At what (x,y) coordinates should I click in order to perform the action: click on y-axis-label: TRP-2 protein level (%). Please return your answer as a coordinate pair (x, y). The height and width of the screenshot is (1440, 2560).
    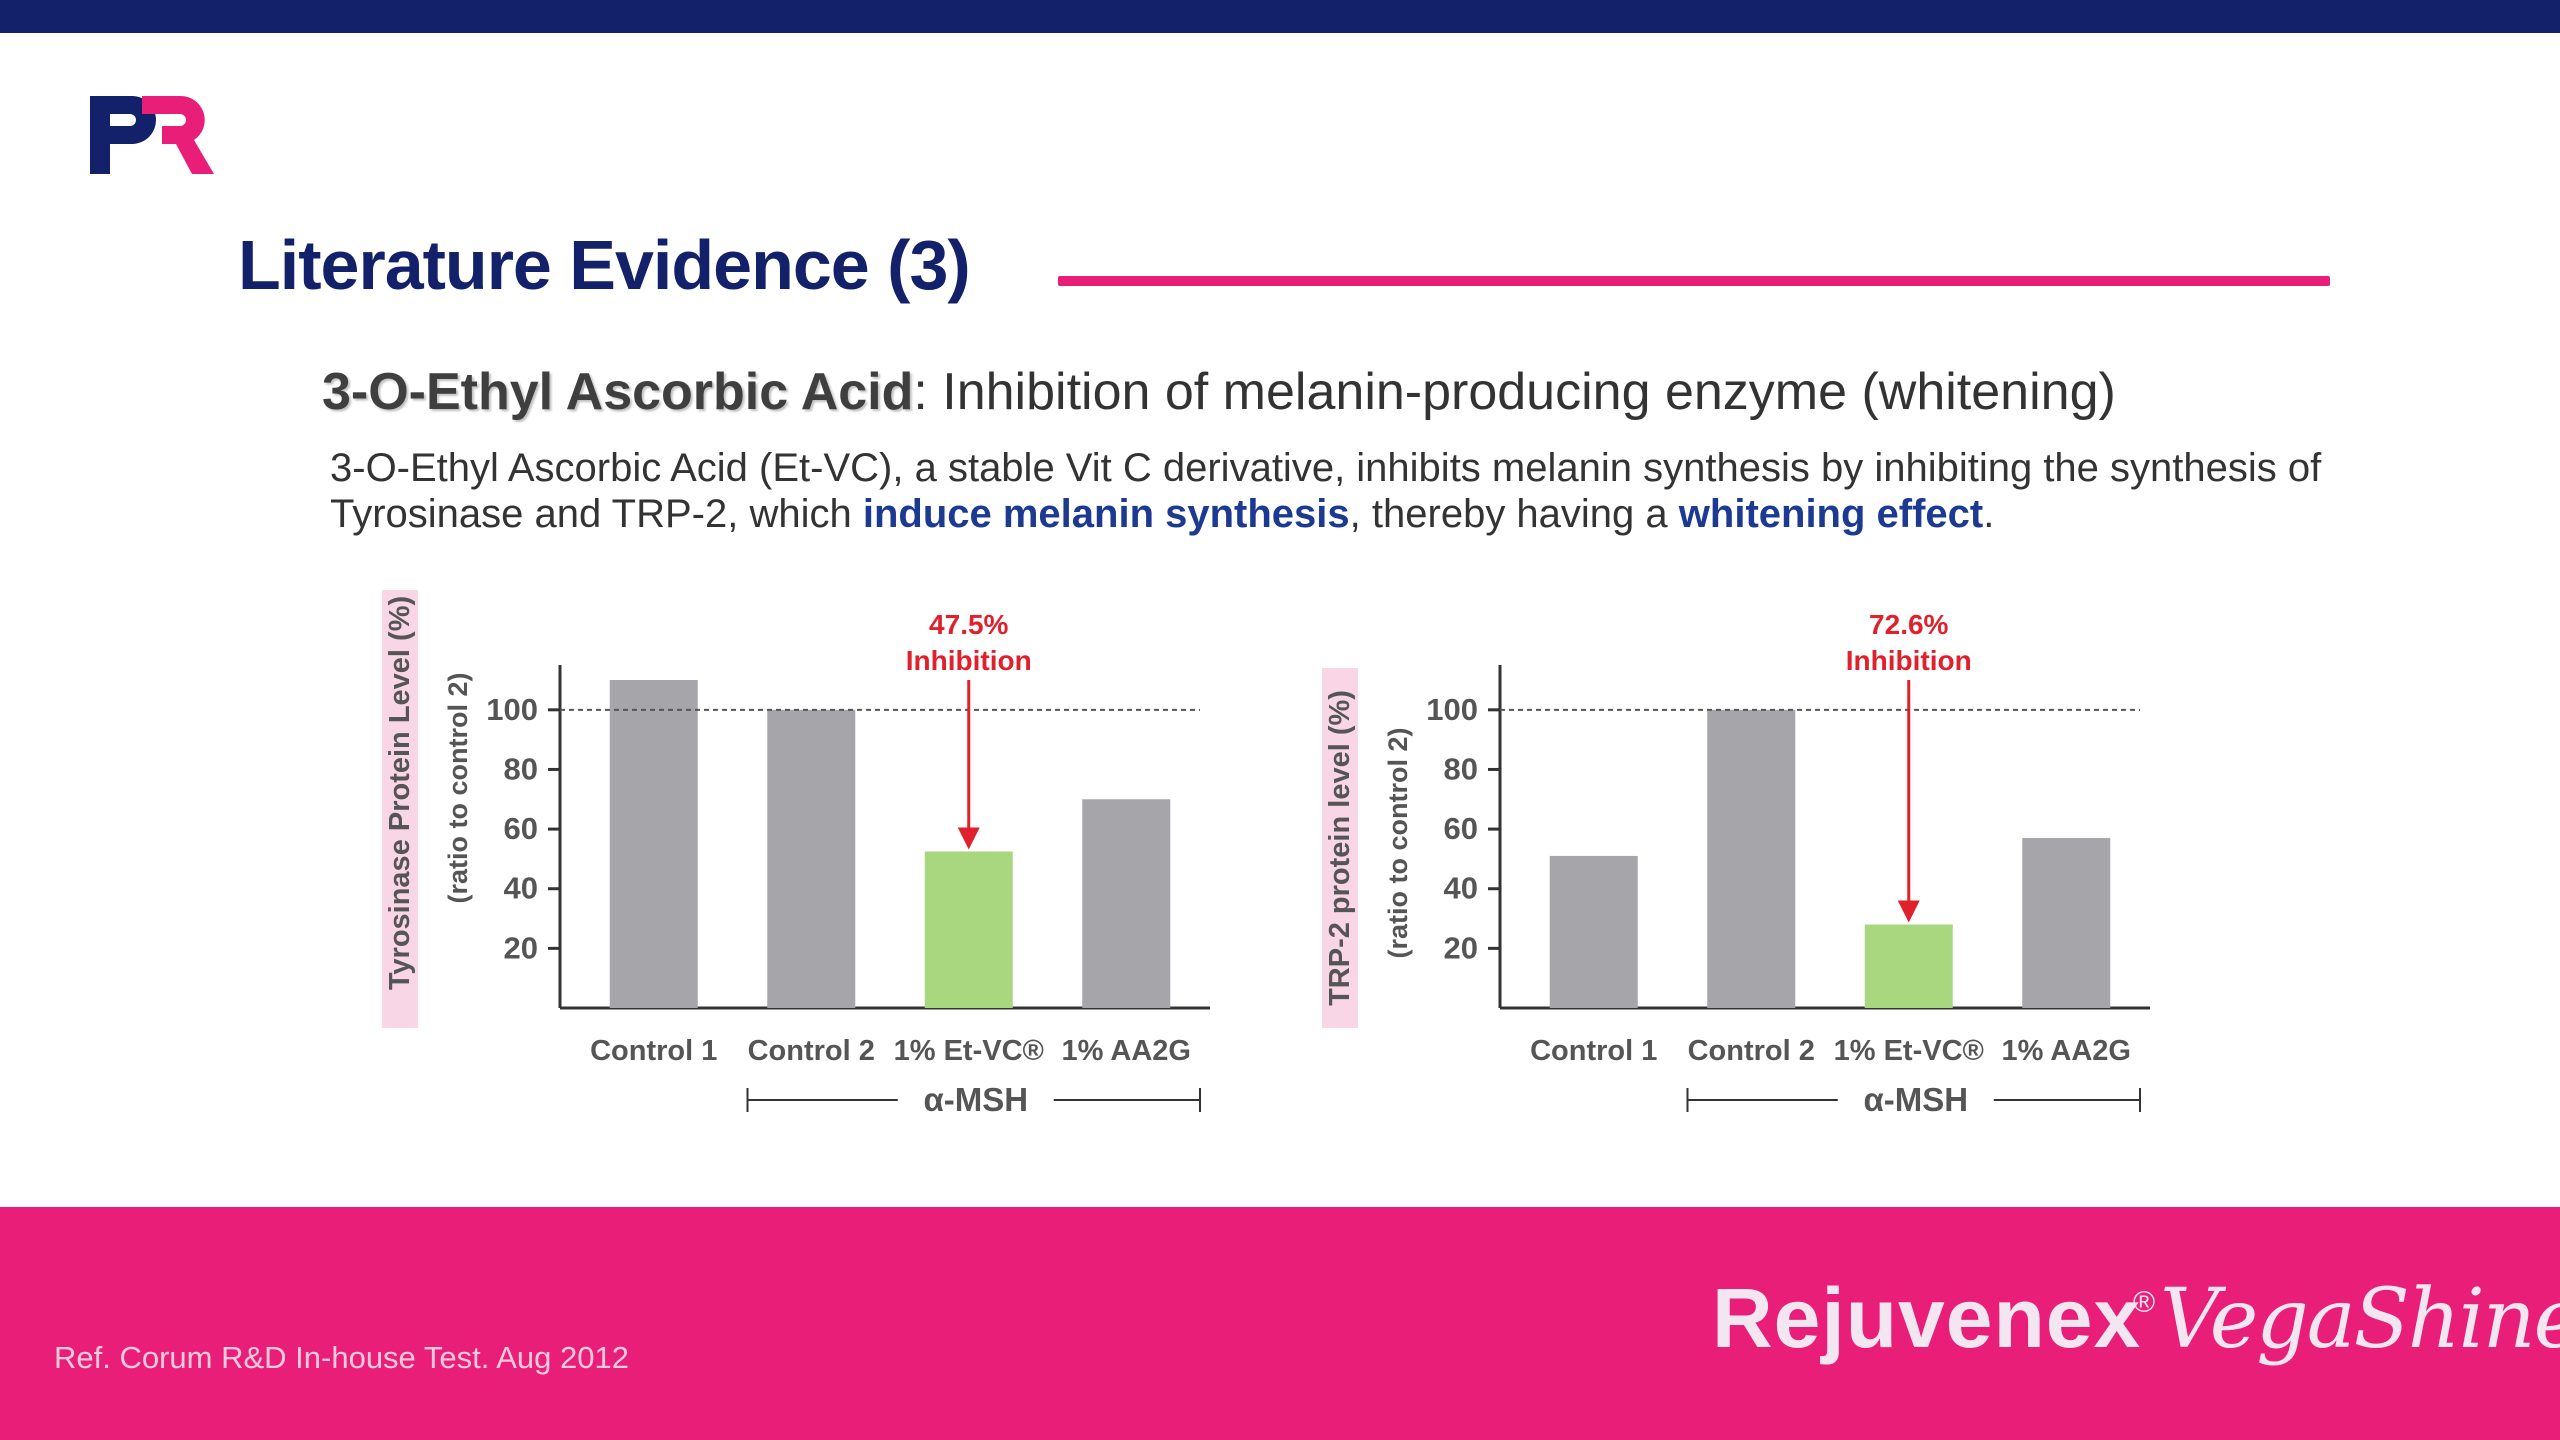
    Looking at the image, I should click on (1340, 848).